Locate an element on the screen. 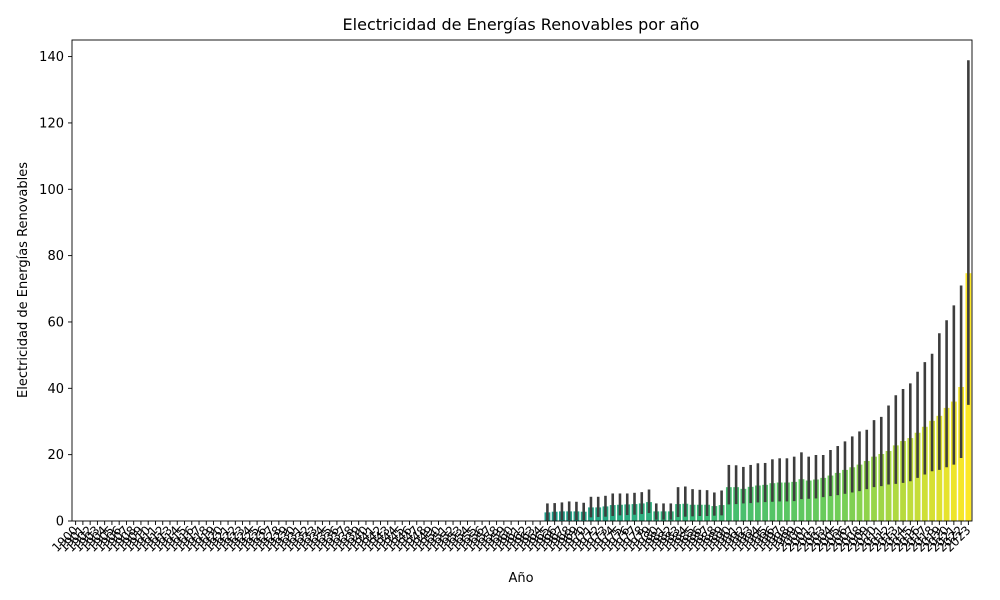  bar-1996 is located at coordinates (772, 502).